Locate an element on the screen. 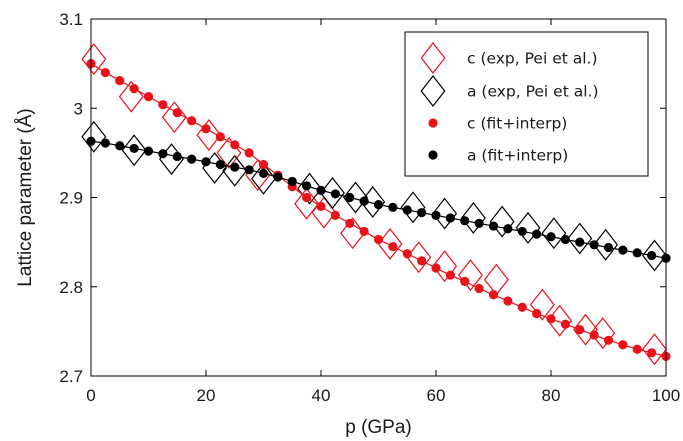 This screenshot has height=441, width=683. legend-box is located at coordinates (526, 104).